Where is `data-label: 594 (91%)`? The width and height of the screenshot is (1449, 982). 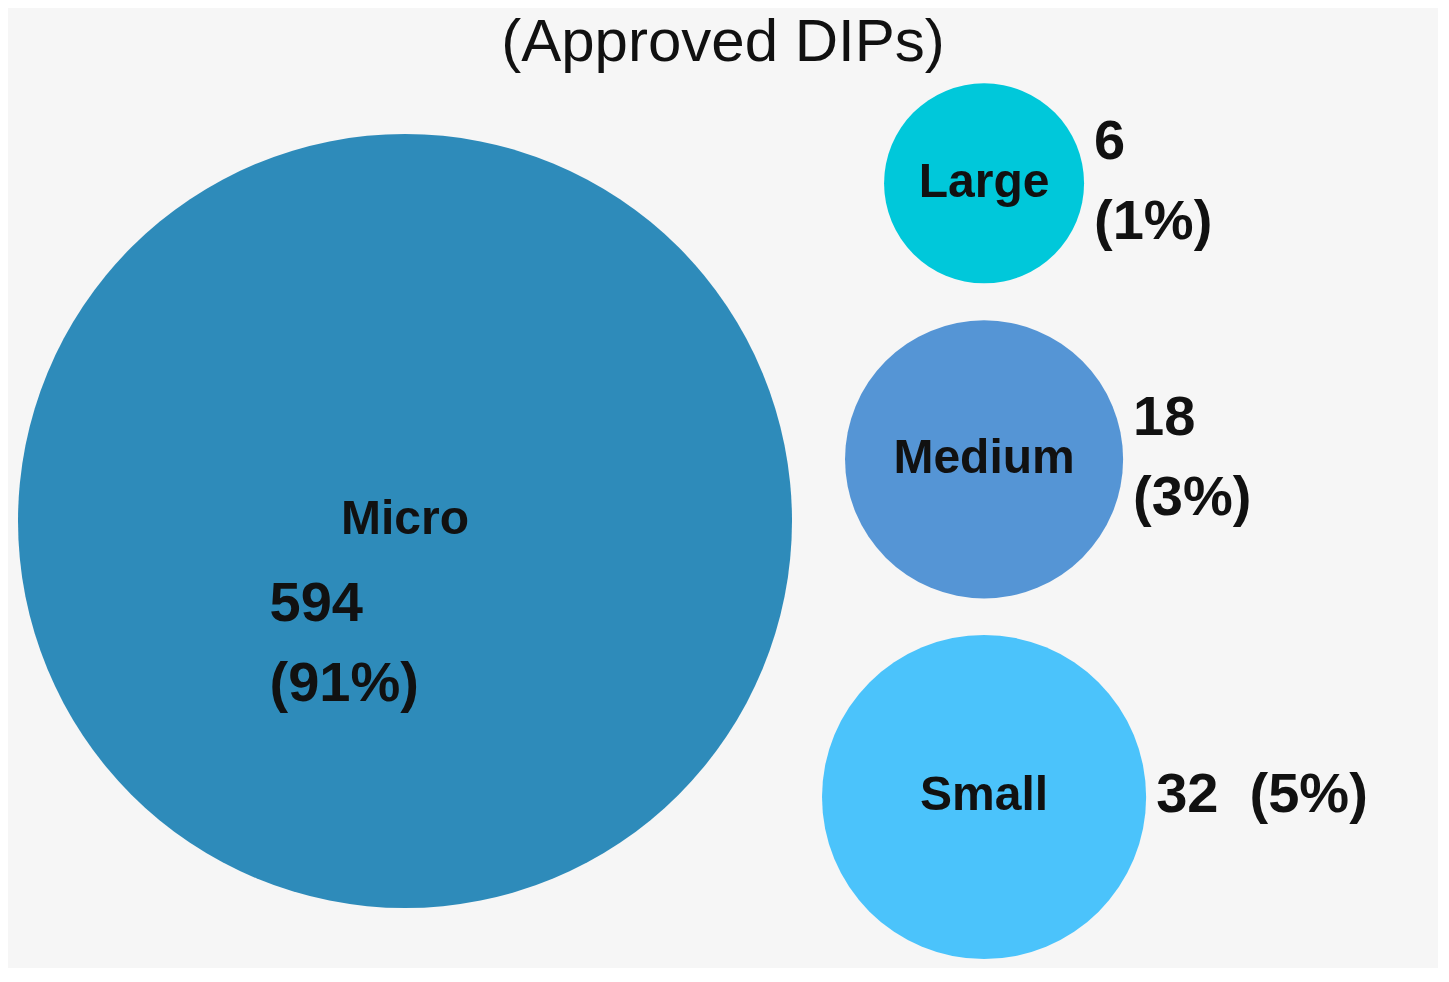 data-label: 594 (91%) is located at coordinates (344, 642).